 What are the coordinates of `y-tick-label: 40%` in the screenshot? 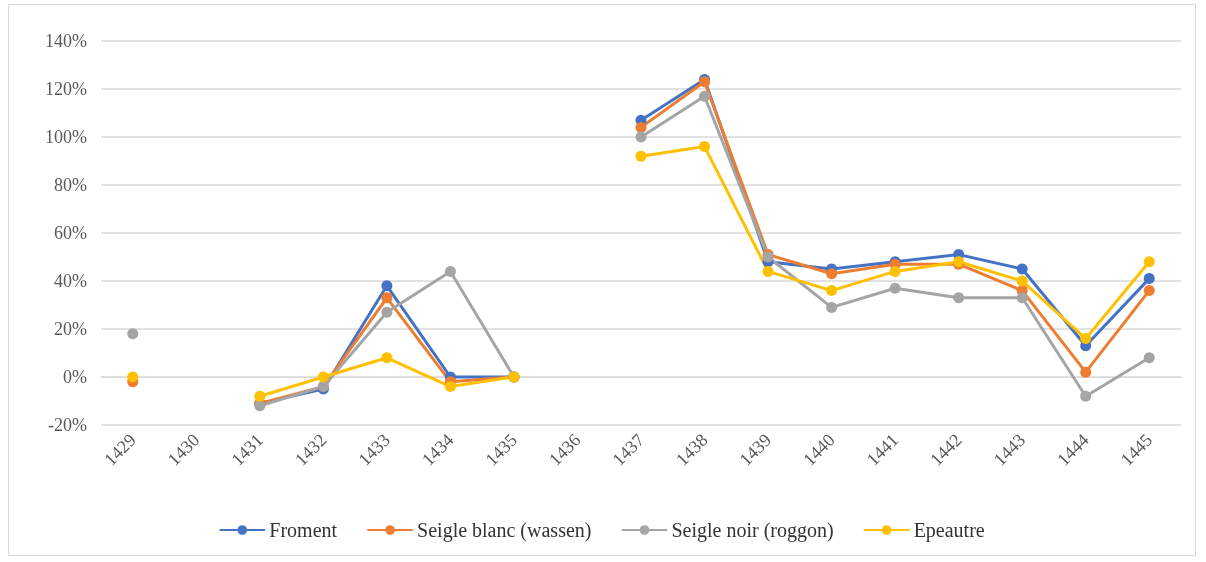 It's located at (70, 281).